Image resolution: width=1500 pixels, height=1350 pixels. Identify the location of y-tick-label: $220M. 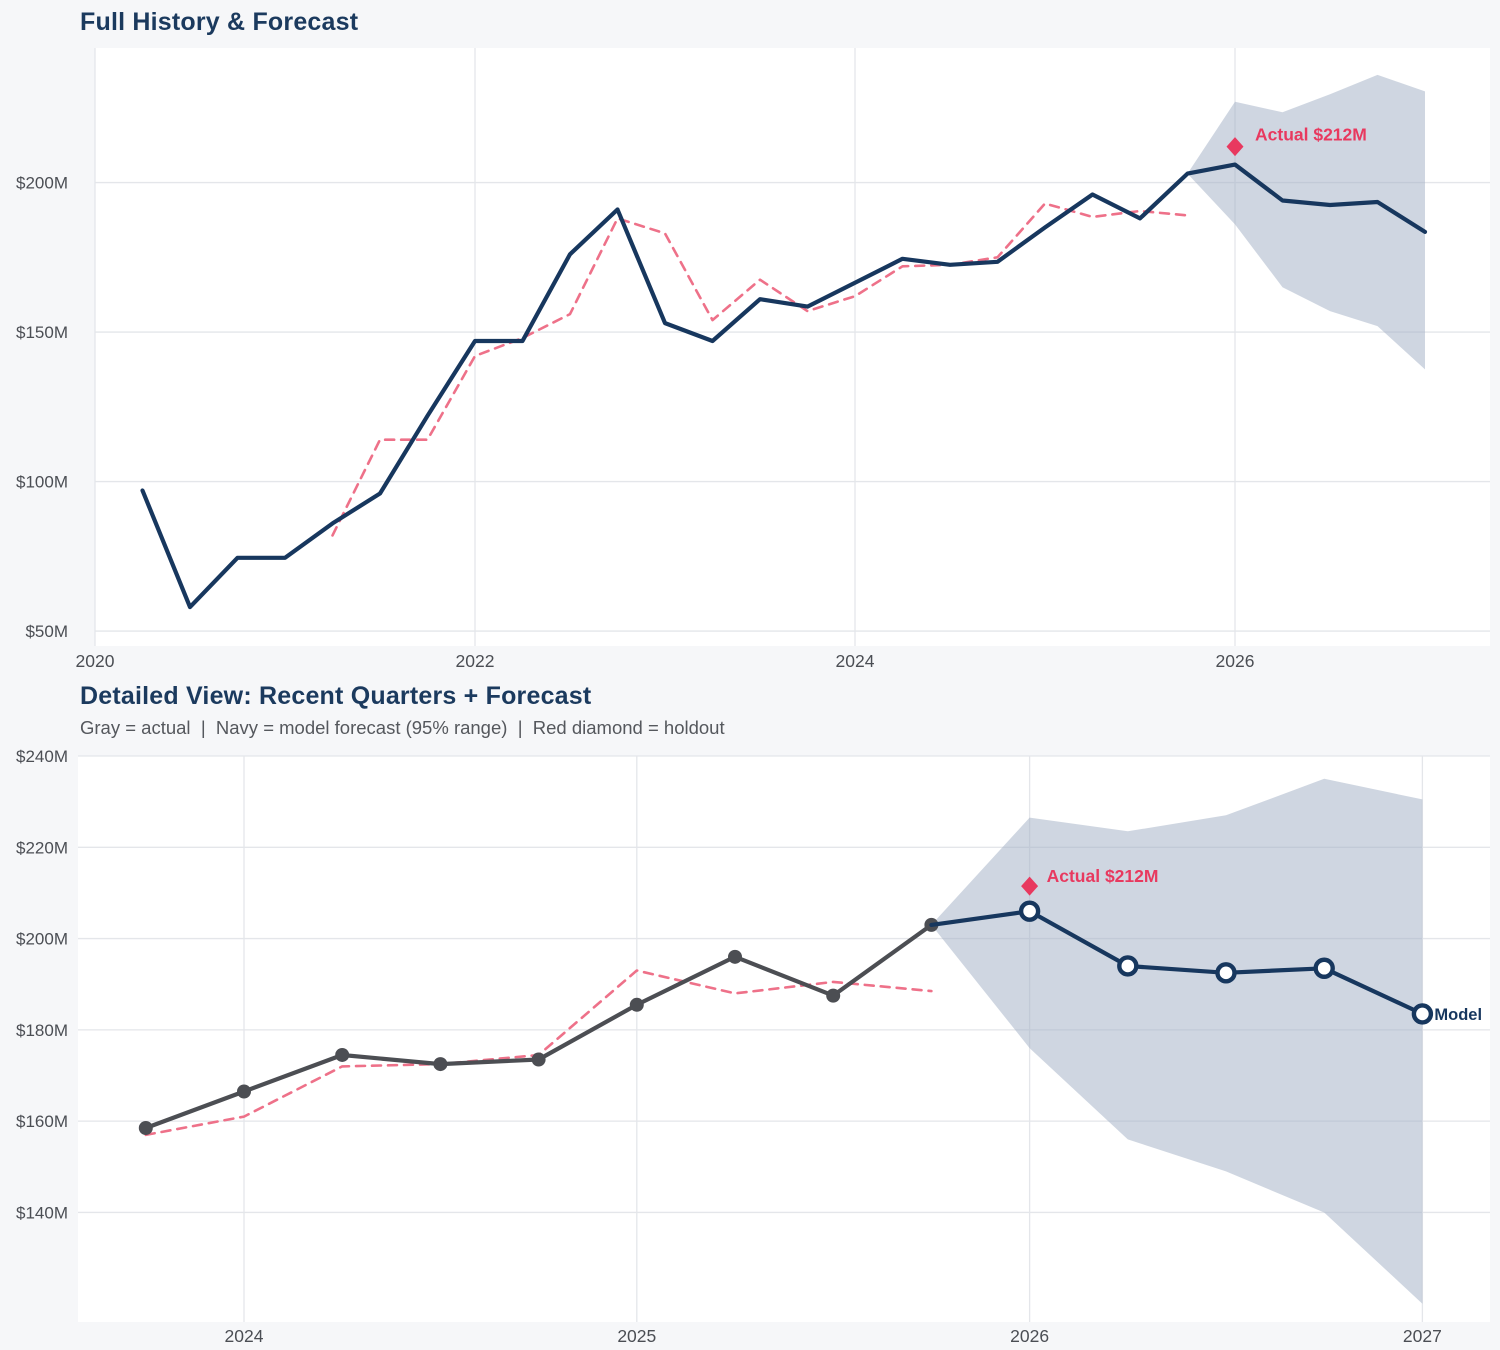
(42, 847).